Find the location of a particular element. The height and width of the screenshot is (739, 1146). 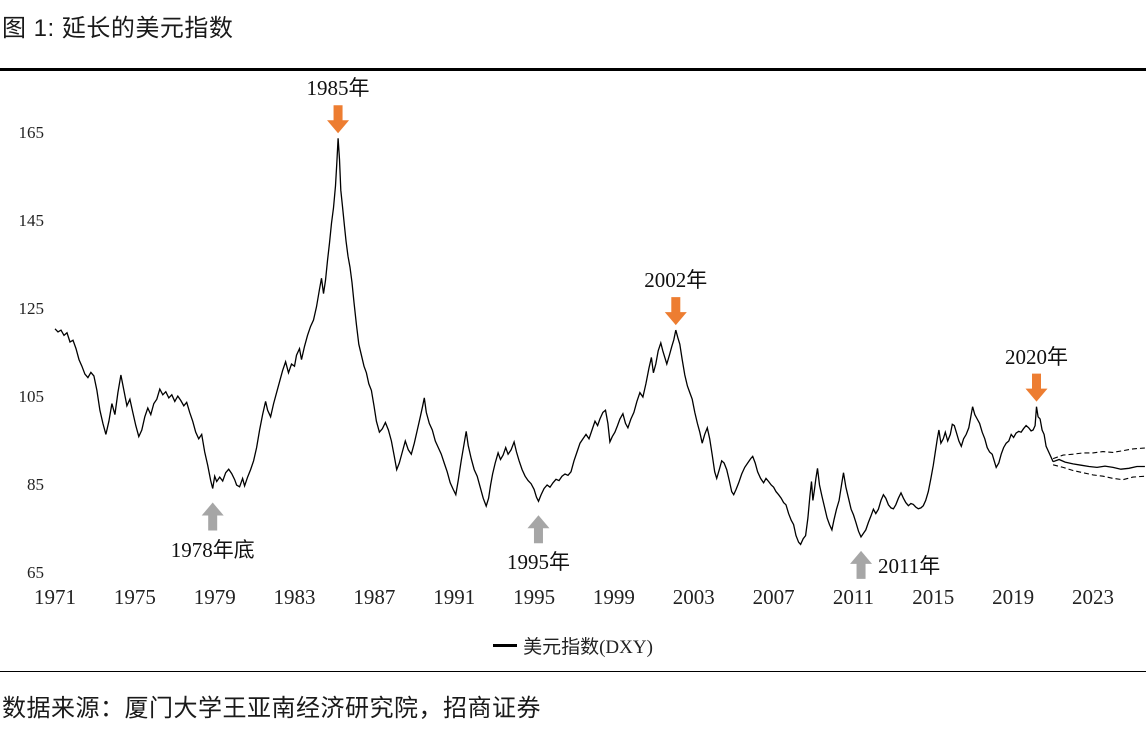

down-arrow-icon-1985年 is located at coordinates (338, 119).